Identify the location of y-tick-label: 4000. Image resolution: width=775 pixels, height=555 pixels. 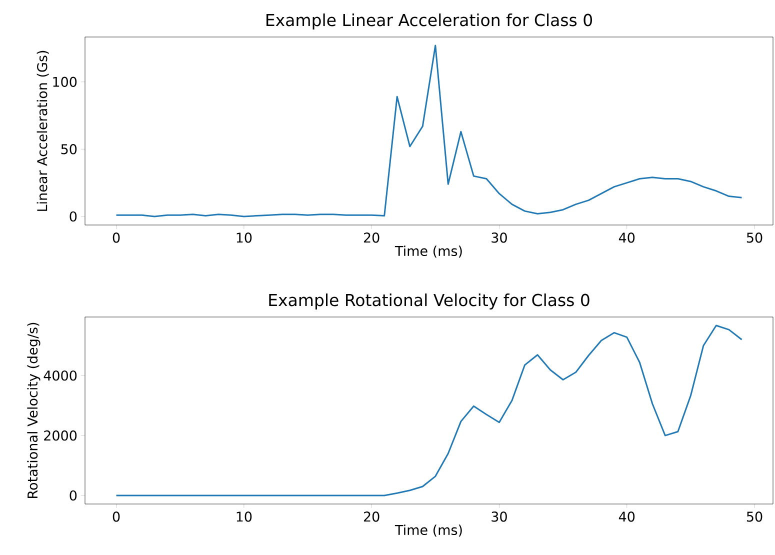
(60, 375).